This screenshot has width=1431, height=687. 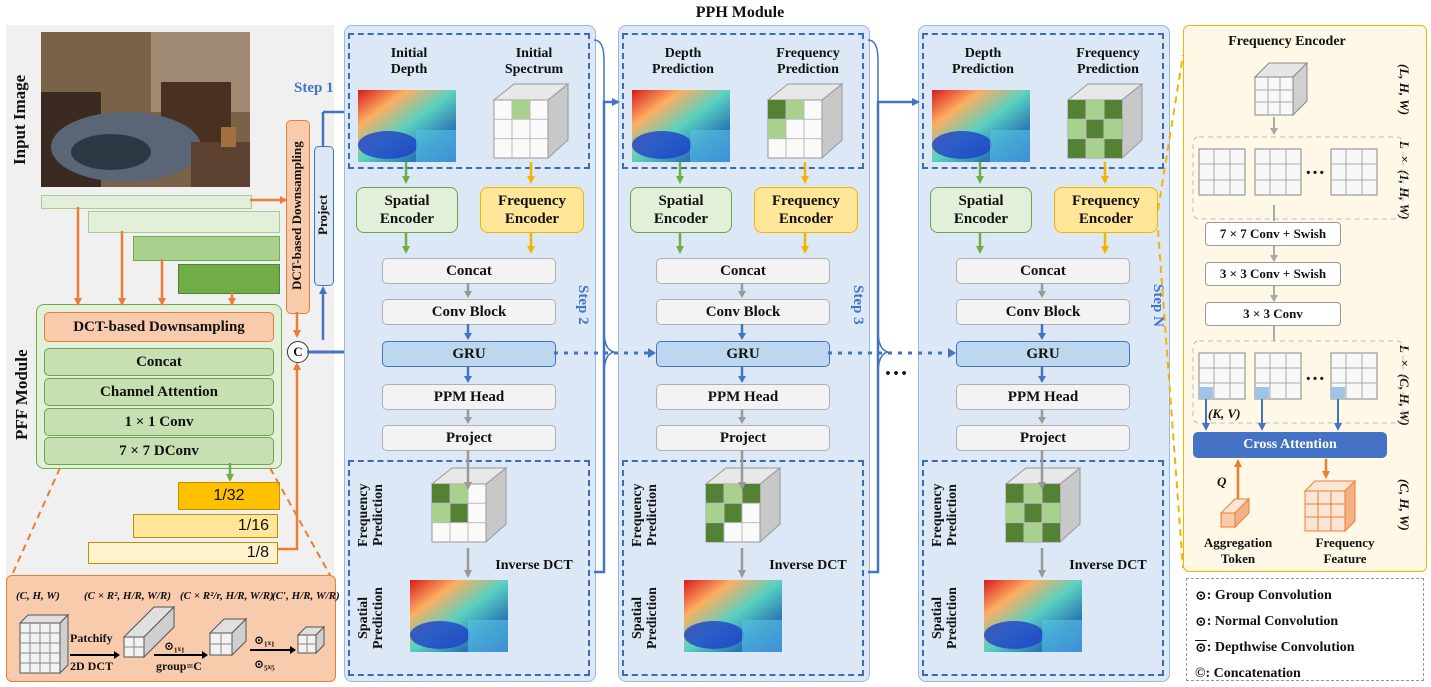 I want to click on output-1-32: 1/32, so click(x=229, y=496).